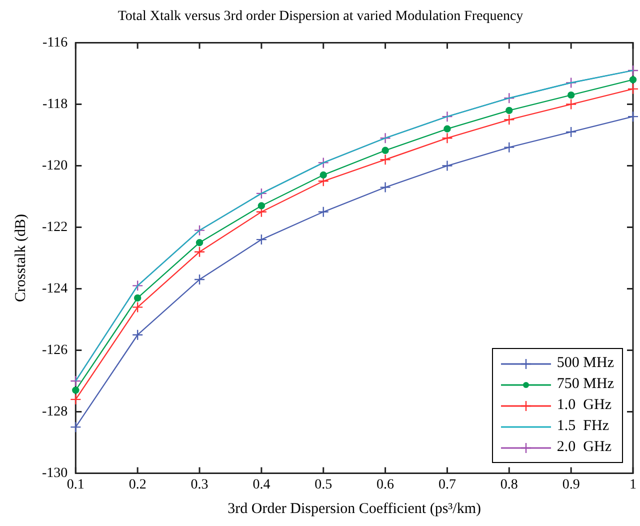  What do you see at coordinates (355, 508) in the screenshot?
I see `x-axis-title: 3rd Order Dispersion Coefficient (ps³/km)` at bounding box center [355, 508].